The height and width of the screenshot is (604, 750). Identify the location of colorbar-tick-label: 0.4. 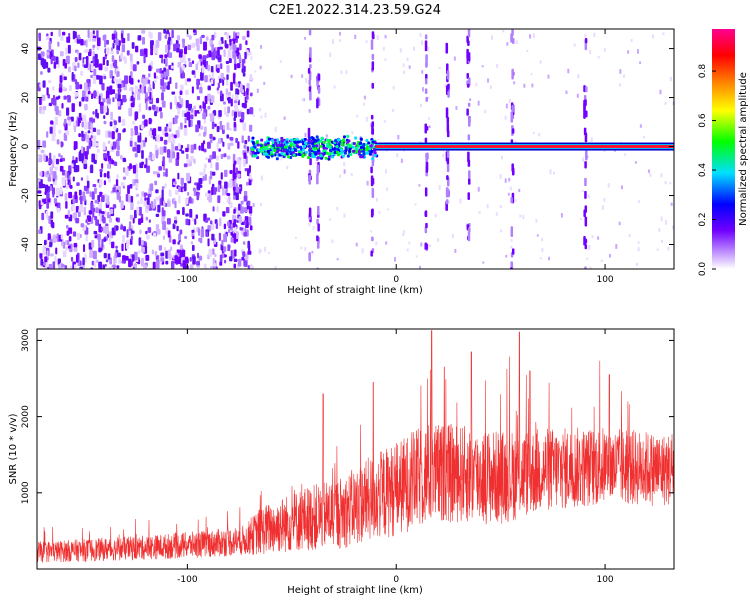
(703, 170).